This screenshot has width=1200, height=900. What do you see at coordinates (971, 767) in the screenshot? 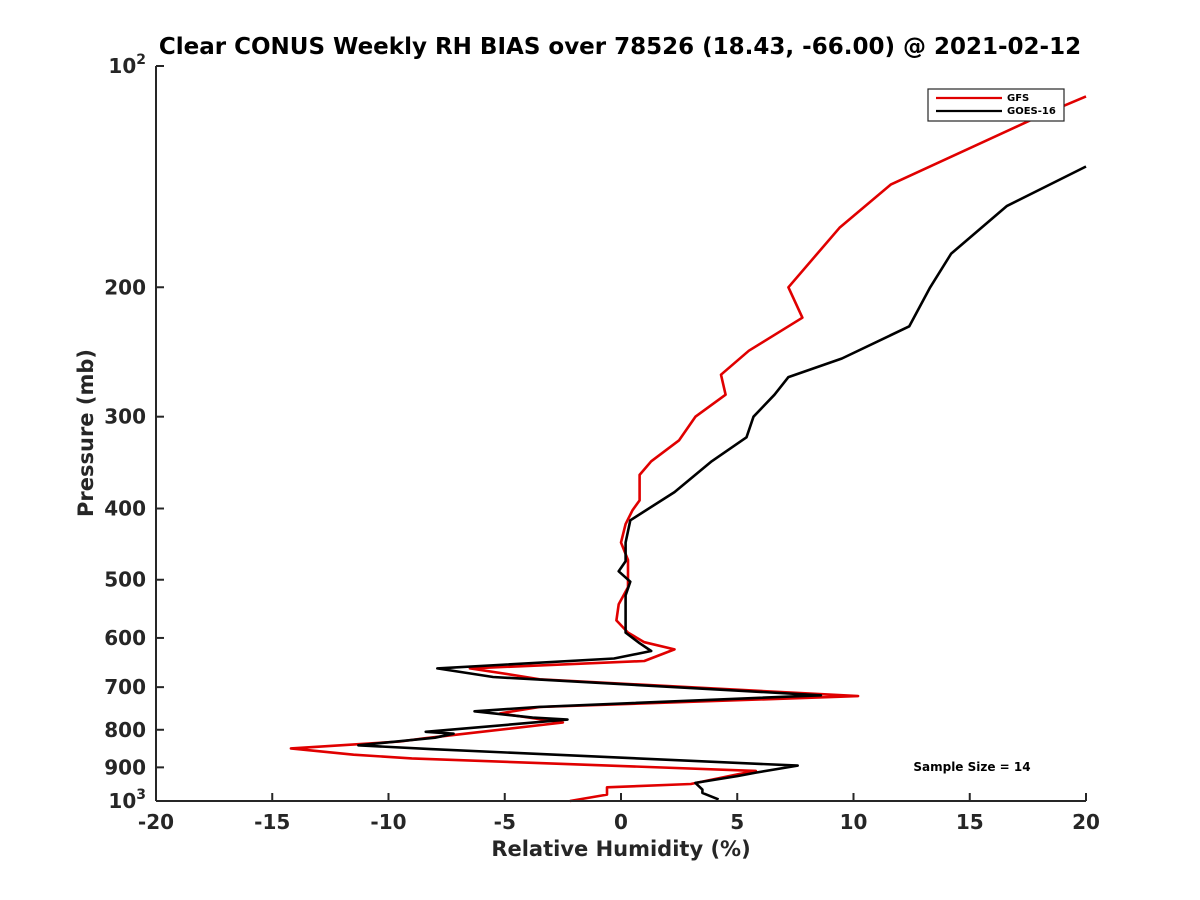
I see `sample-size-annotation: Sample Size = 14` at bounding box center [971, 767].